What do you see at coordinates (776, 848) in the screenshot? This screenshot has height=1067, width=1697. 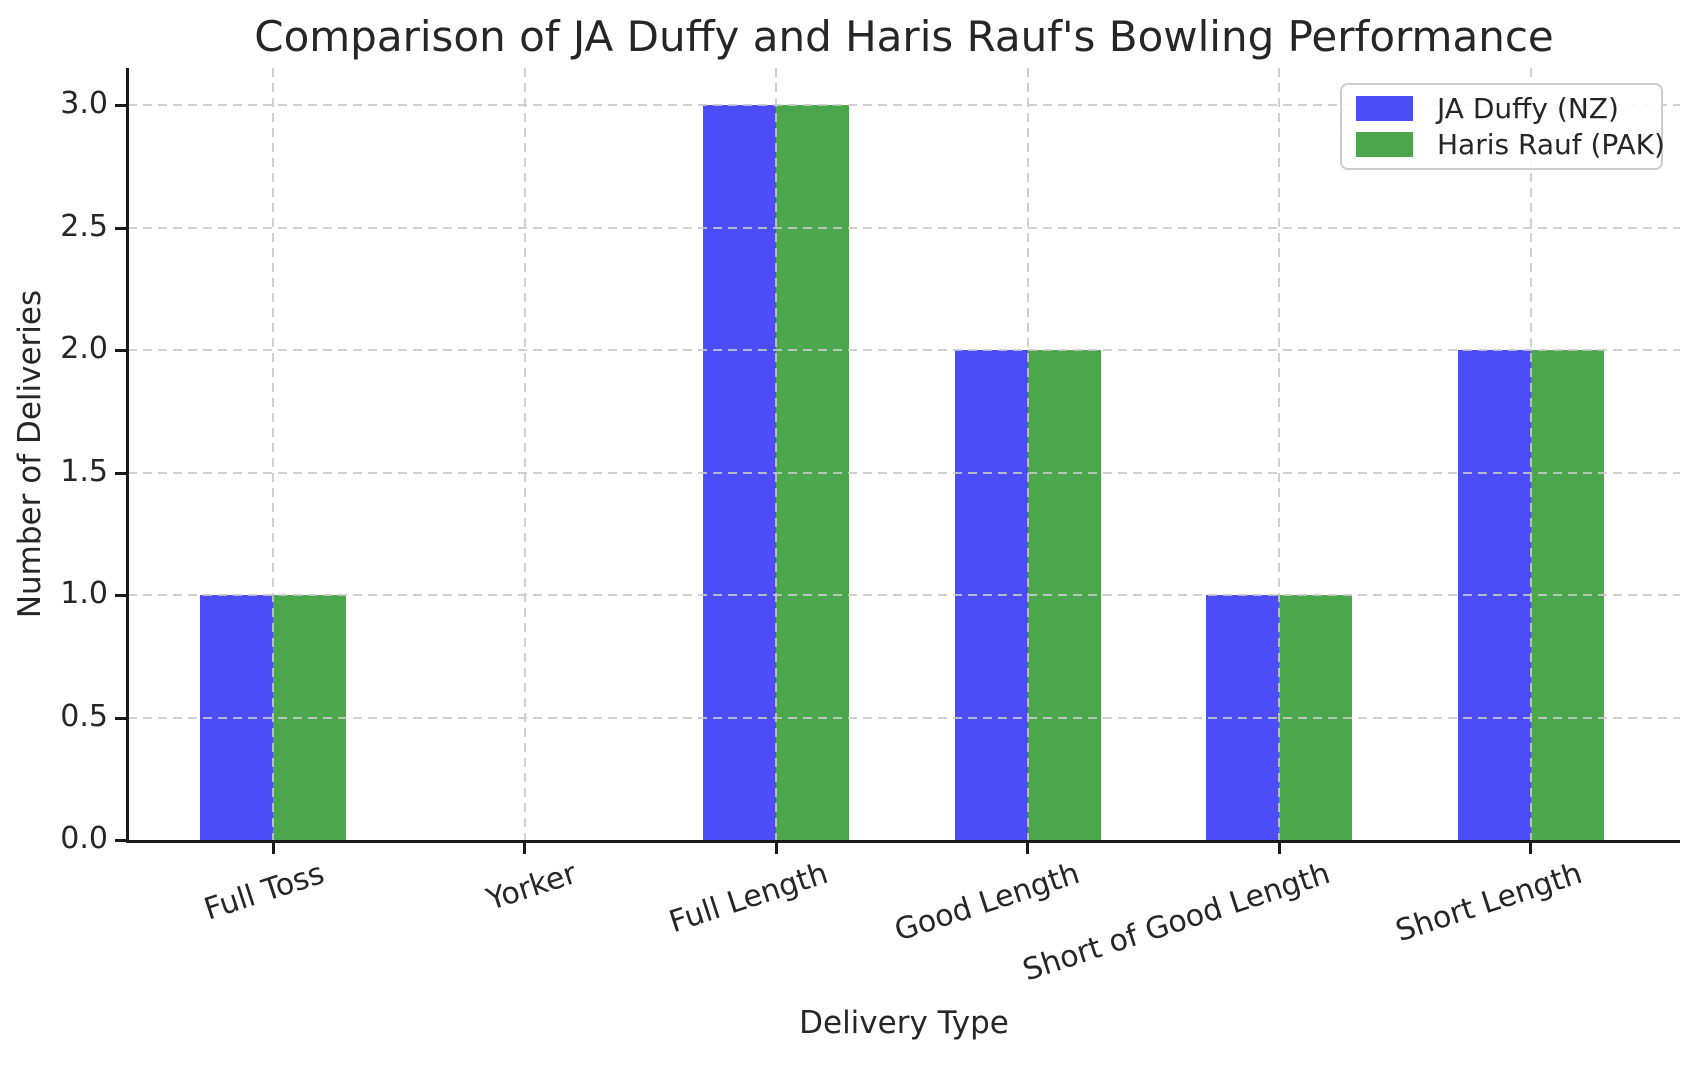 I see `x-tick-full-length` at bounding box center [776, 848].